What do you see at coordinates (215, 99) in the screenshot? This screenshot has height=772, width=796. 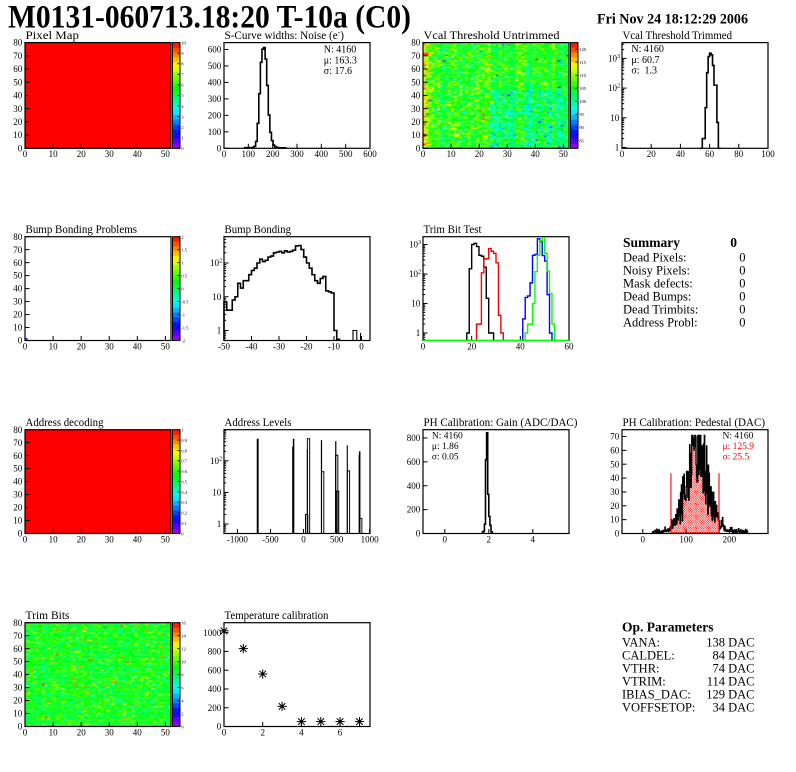 I see `svg-text: 300` at bounding box center [215, 99].